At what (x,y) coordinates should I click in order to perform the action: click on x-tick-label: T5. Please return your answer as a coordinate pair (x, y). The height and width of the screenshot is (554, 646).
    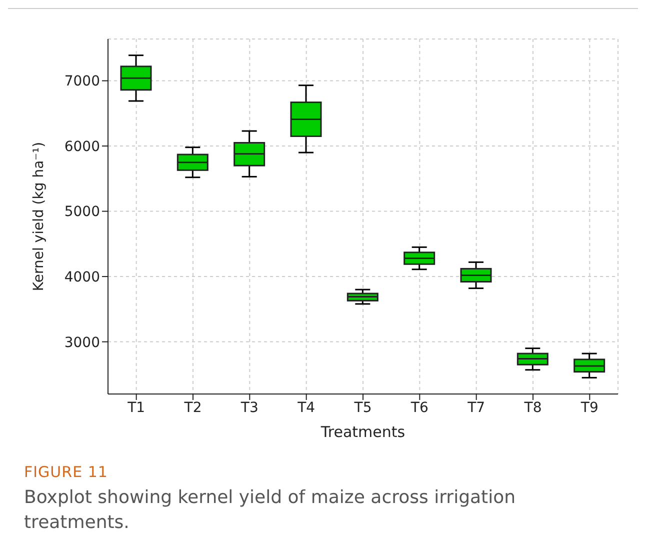
    Looking at the image, I should click on (362, 408).